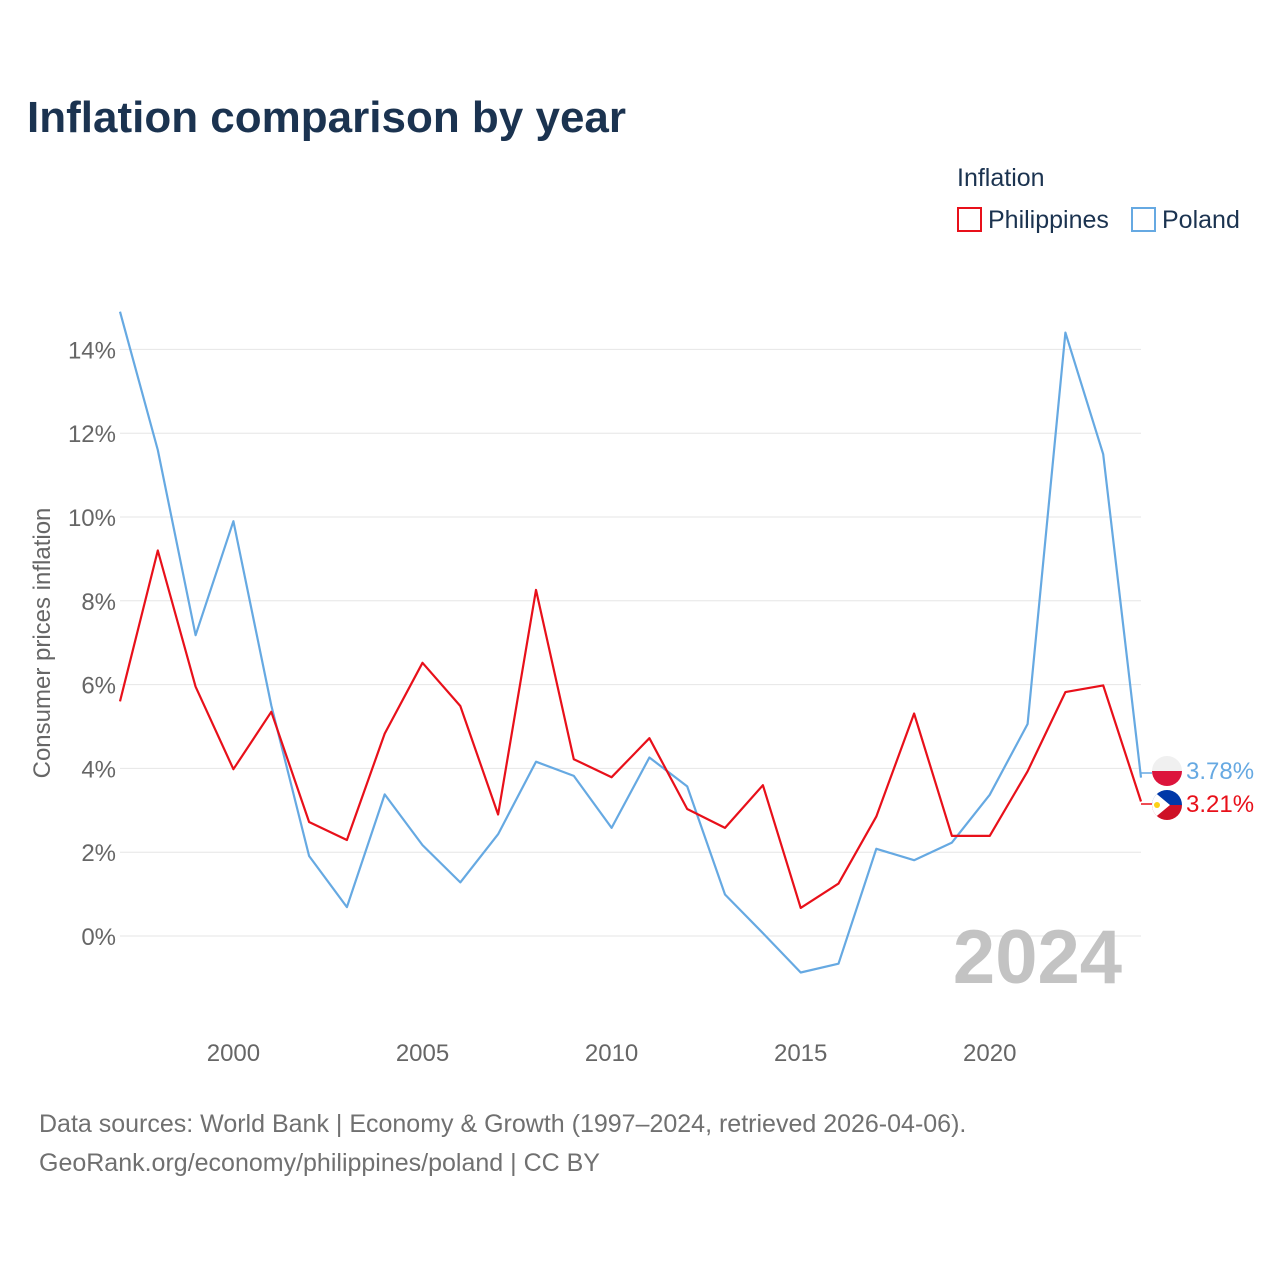 The width and height of the screenshot is (1280, 1285). Describe the element at coordinates (1220, 804) in the screenshot. I see `philippines-end-label: 3.21%` at that location.